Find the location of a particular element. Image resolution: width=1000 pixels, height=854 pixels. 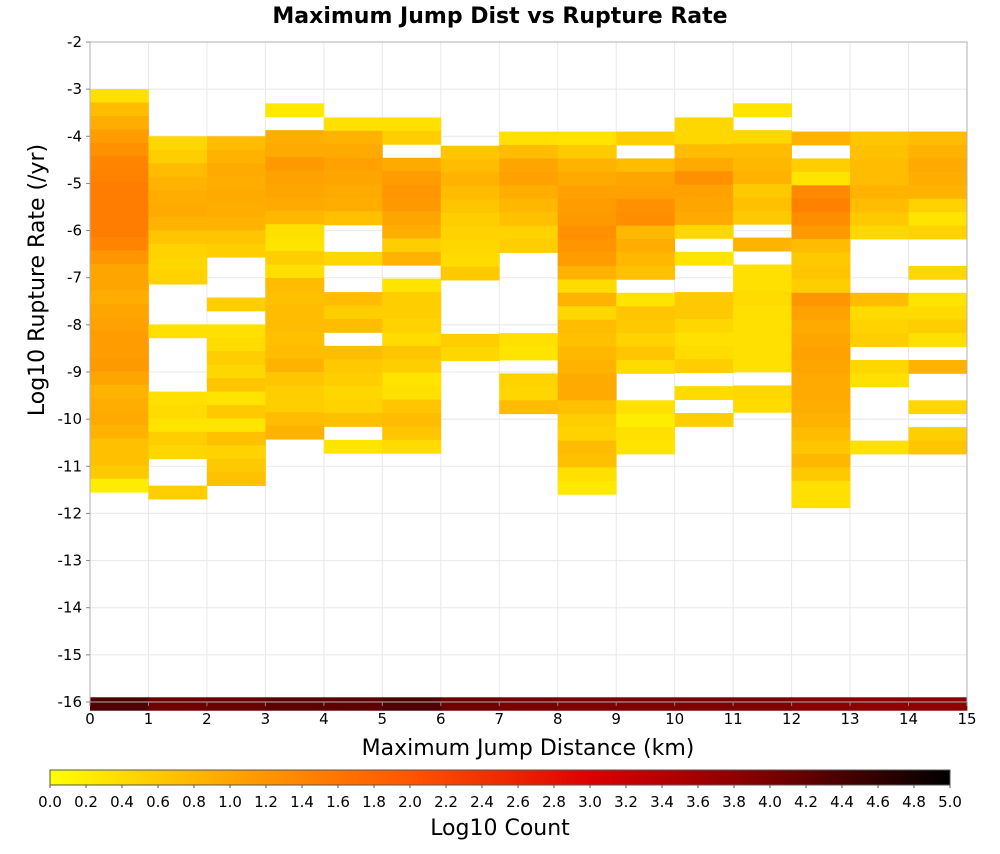

y-tick-label: -3 is located at coordinates (74, 89).